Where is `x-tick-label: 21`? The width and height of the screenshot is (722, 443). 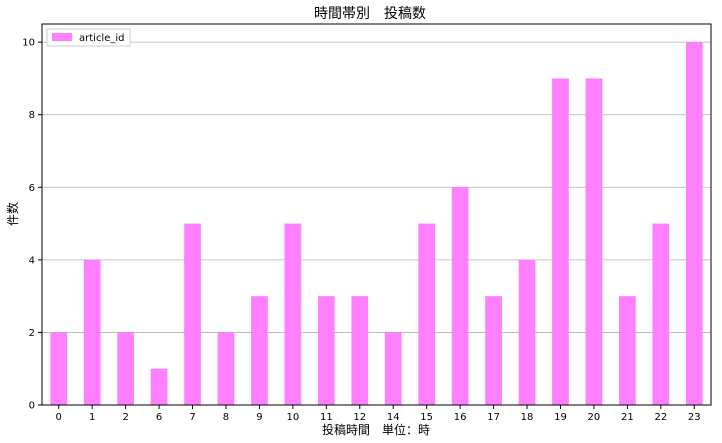 x-tick-label: 21 is located at coordinates (627, 417).